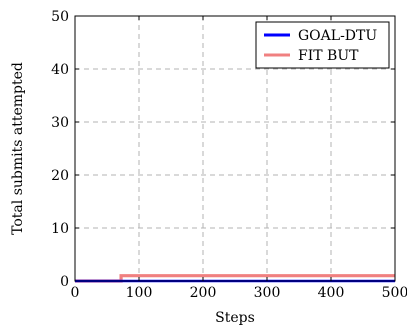 The width and height of the screenshot is (407, 329). Describe the element at coordinates (394, 293) in the screenshot. I see `x-tick-label: 500` at that location.